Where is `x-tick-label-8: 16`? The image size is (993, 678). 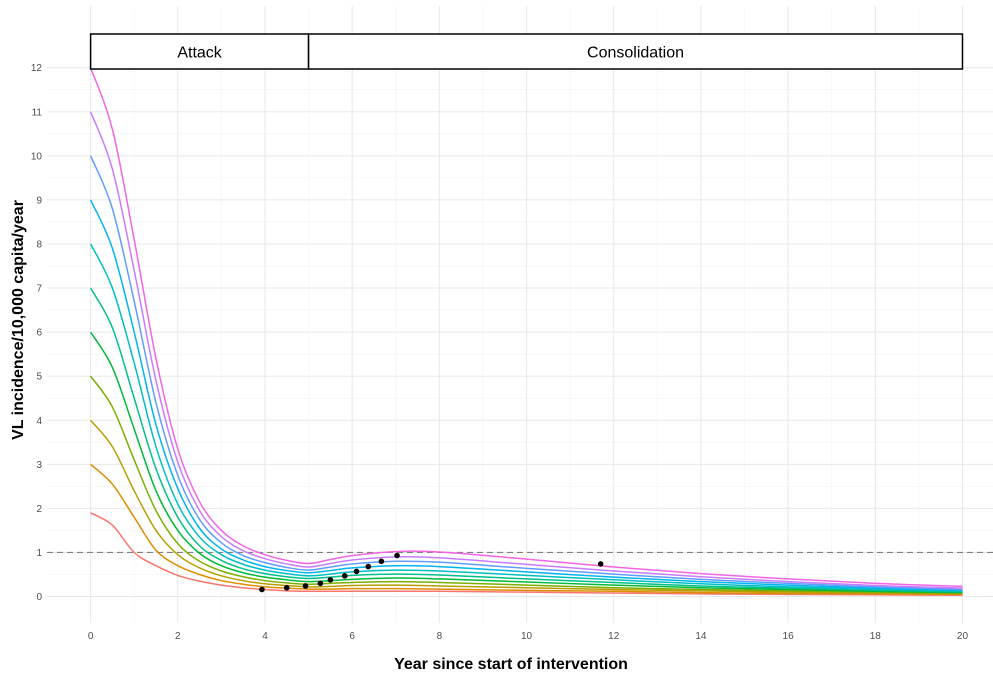 x-tick-label-8: 16 is located at coordinates (789, 636).